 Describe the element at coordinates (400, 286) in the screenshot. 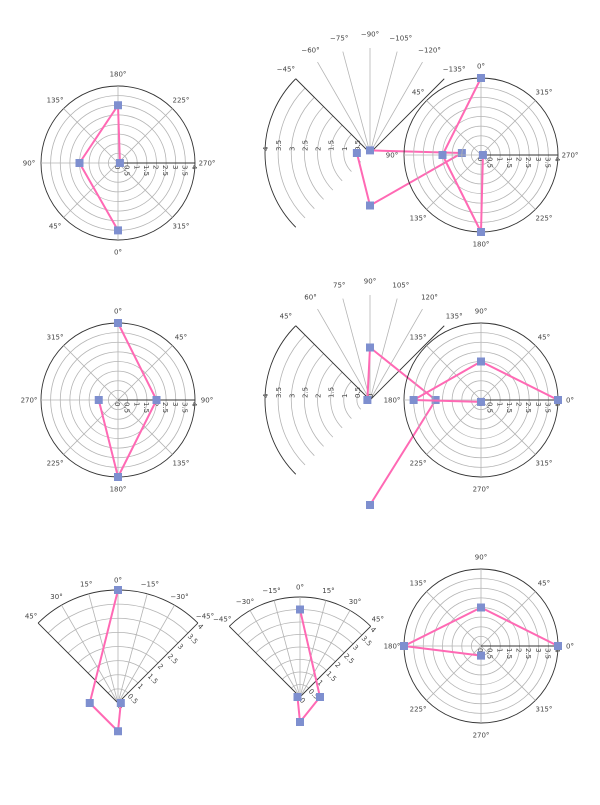

I see `angle-tick-label: 105°` at that location.